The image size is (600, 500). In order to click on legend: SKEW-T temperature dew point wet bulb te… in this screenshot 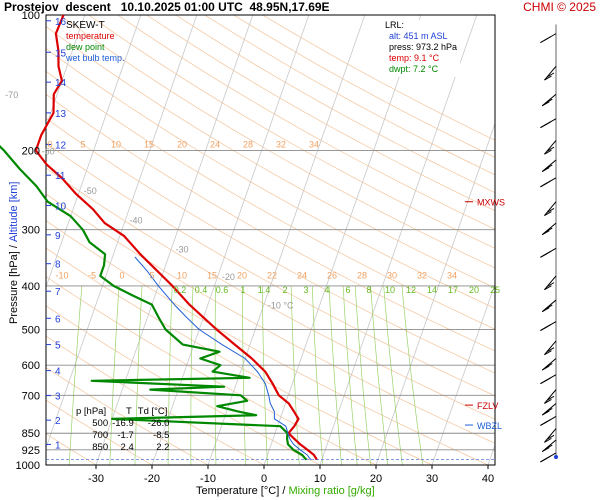, I will do `click(95, 42)`.